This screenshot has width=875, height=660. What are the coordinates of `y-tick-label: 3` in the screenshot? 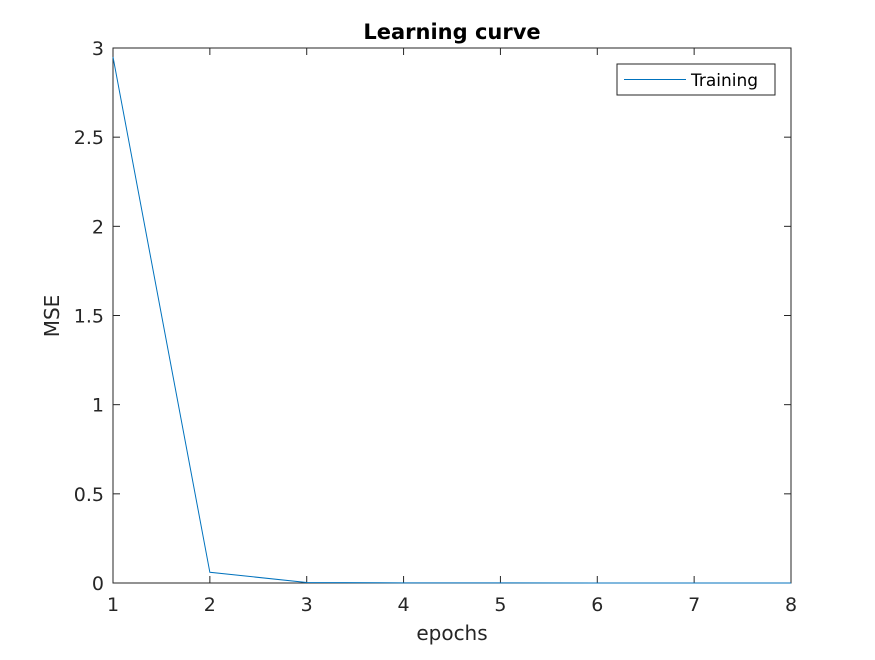 It's located at (98, 49).